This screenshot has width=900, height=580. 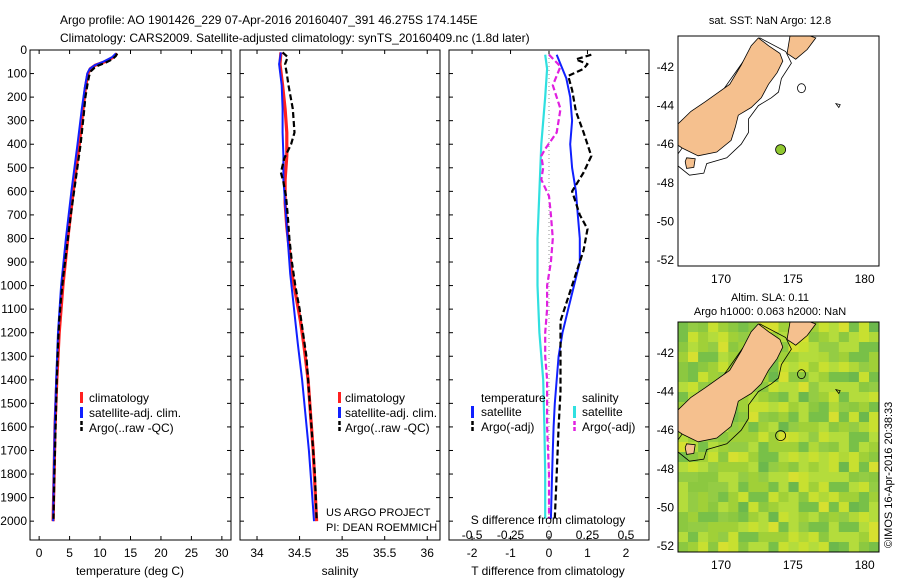 I want to click on sla-map-title-1: Altim. SLA: 0.11, so click(x=770, y=298).